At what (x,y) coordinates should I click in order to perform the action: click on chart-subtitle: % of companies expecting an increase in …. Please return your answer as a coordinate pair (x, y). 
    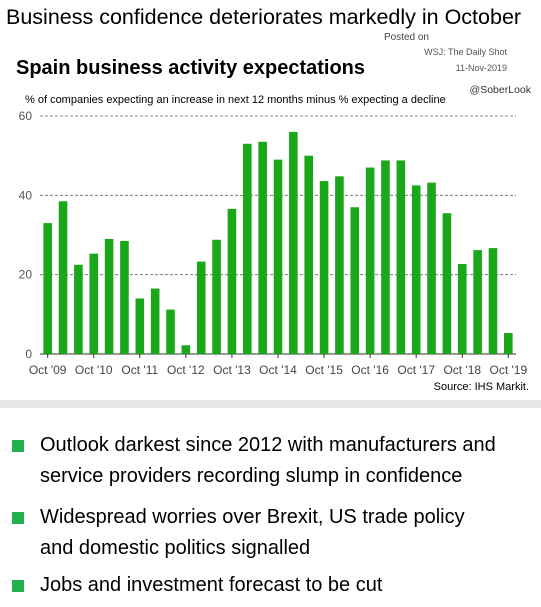
    Looking at the image, I should click on (235, 100).